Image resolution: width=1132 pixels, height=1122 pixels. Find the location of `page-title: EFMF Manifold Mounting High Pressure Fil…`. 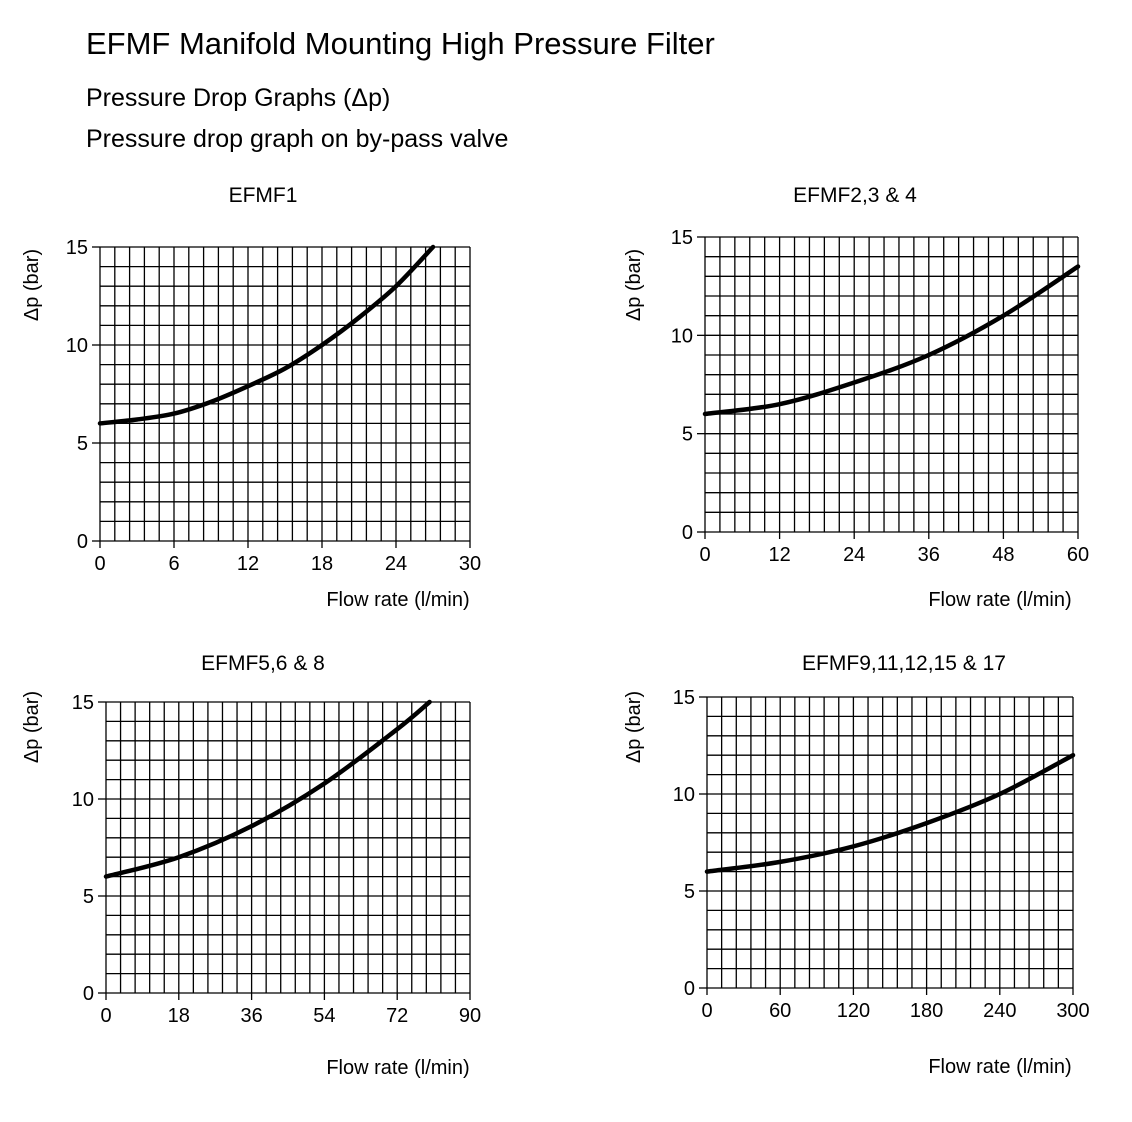

page-title: EFMF Manifold Mounting High Pressure Fil… is located at coordinates (400, 43).